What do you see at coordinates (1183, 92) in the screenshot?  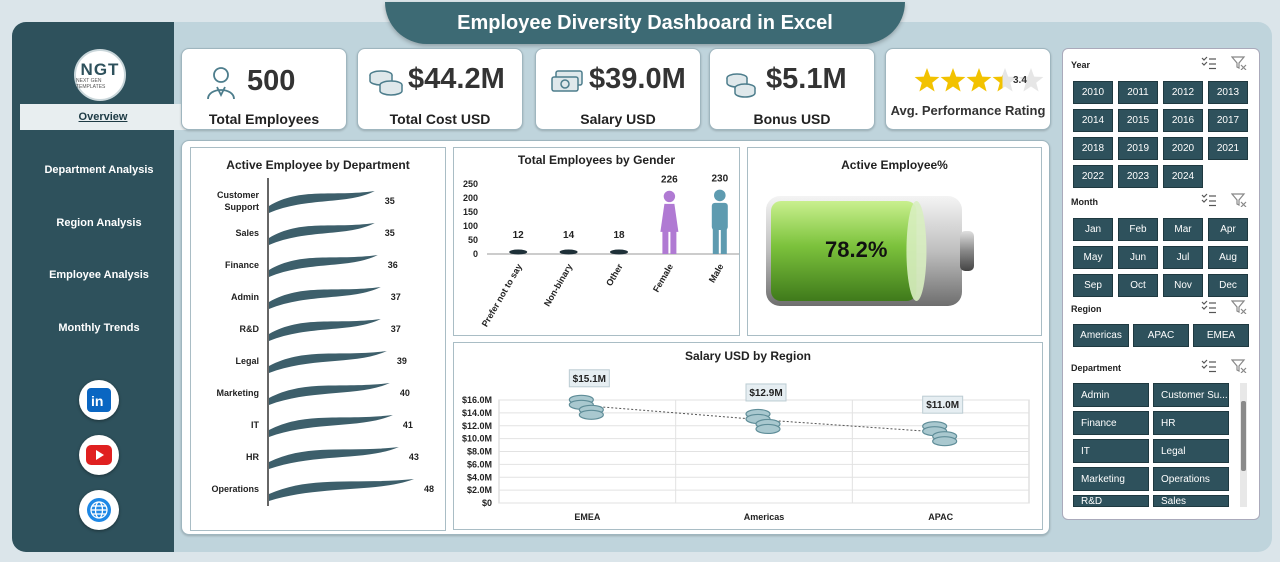 I see `slicer-year-2012: 2012` at bounding box center [1183, 92].